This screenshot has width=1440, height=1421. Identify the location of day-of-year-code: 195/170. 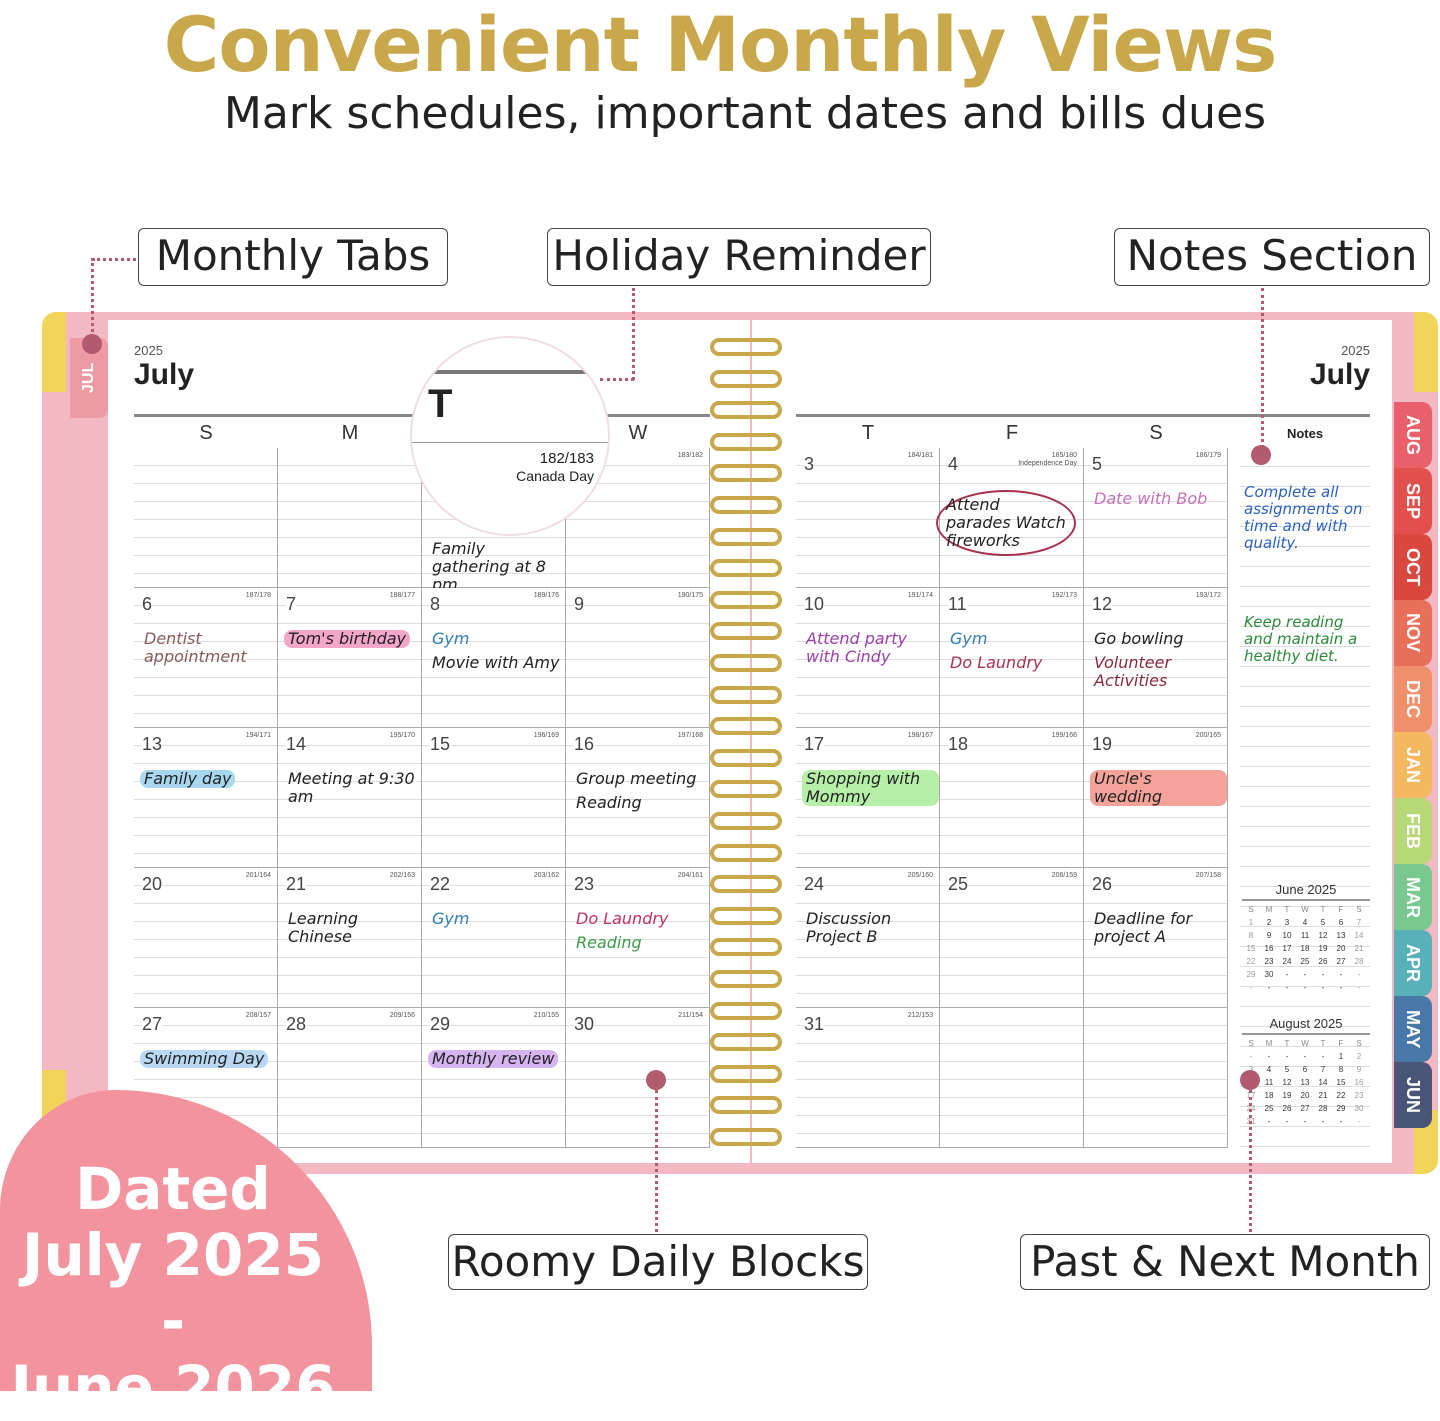
(402, 735).